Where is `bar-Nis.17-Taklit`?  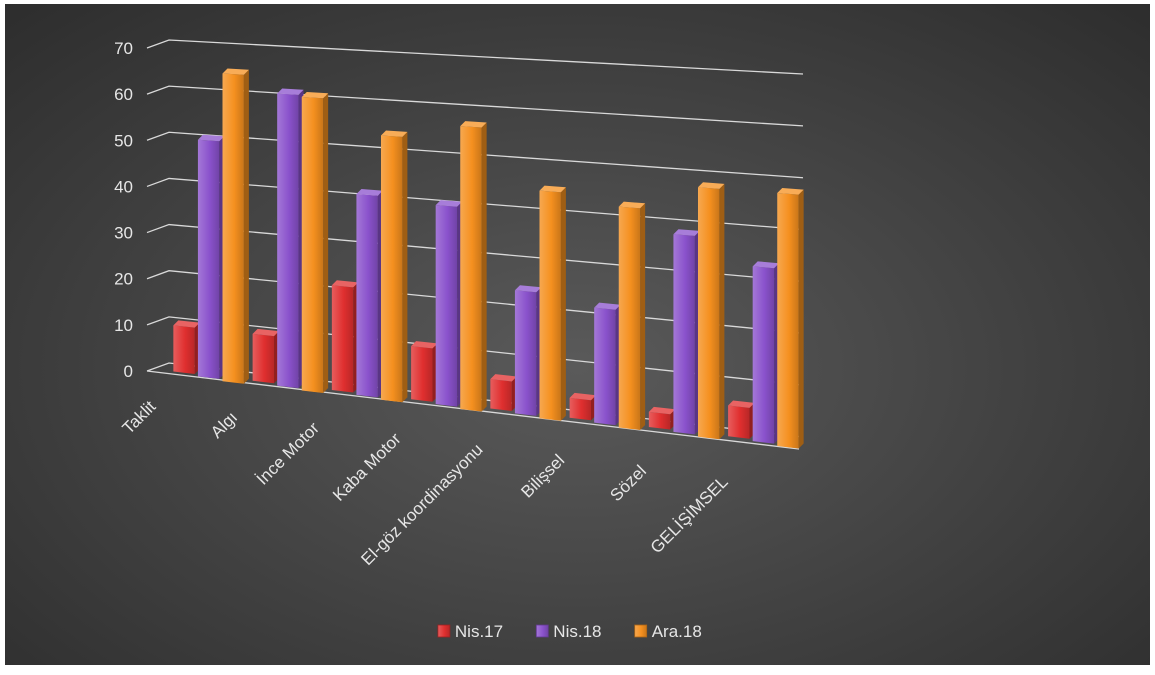 bar-Nis.17-Taklit is located at coordinates (186, 347).